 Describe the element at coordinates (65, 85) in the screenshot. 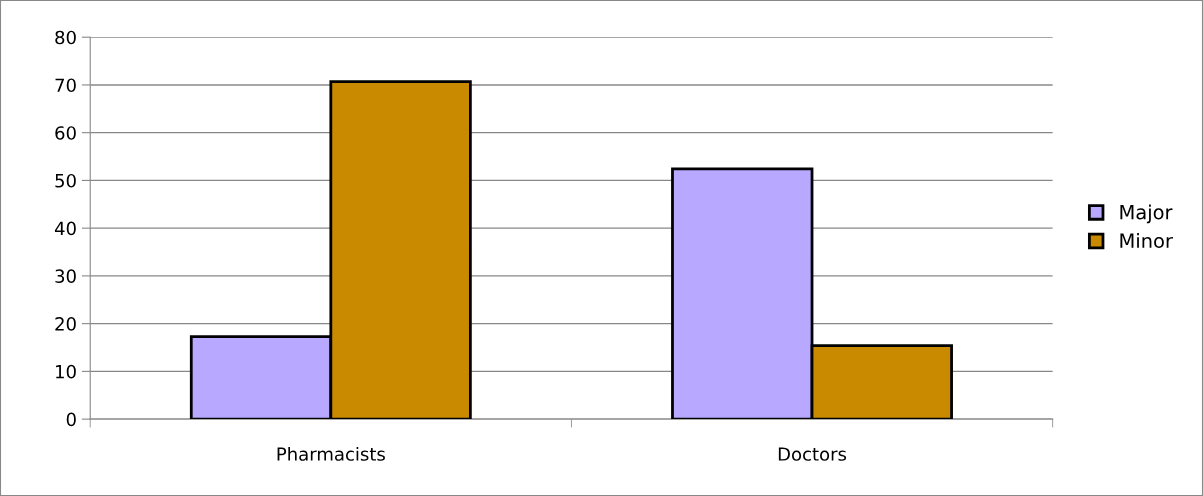

I see `y-tick-label: 70` at that location.